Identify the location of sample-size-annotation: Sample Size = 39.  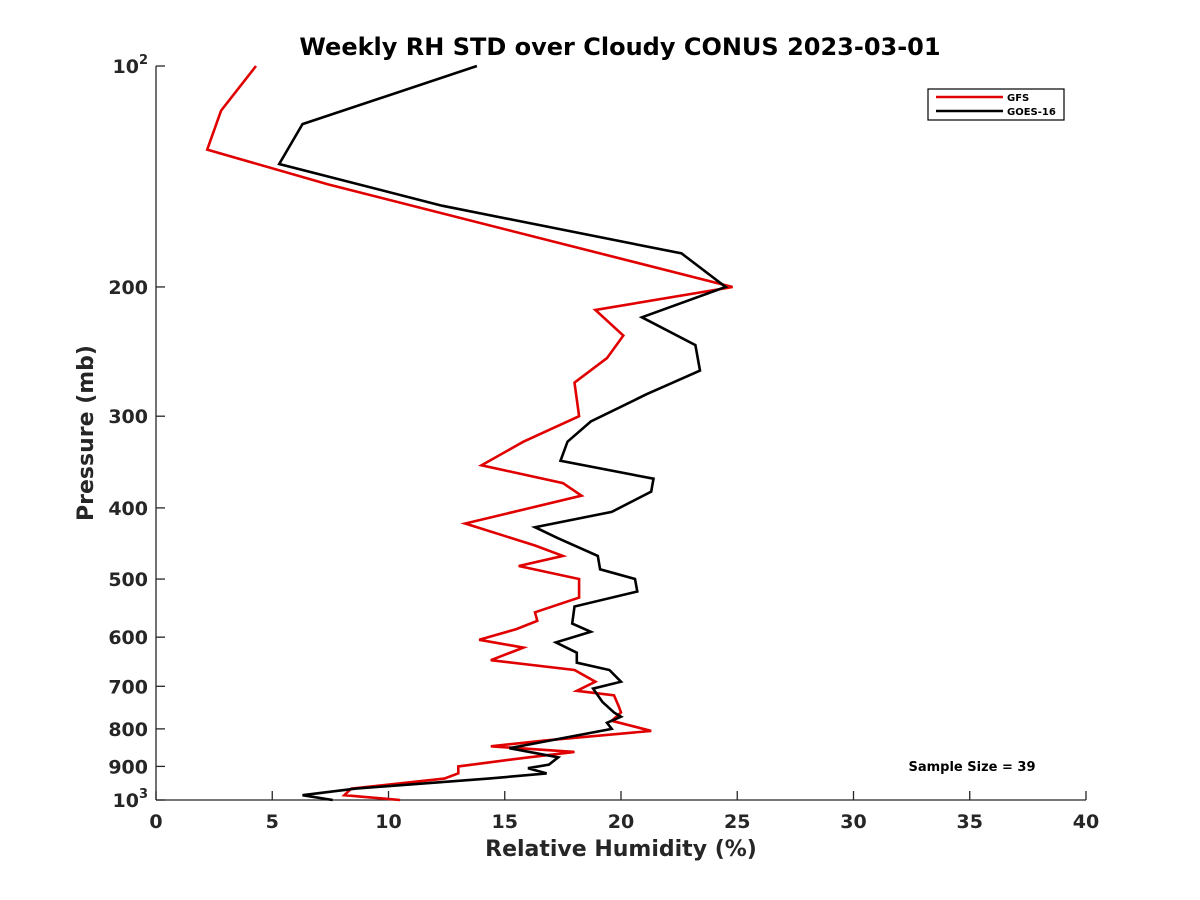
(971, 767).